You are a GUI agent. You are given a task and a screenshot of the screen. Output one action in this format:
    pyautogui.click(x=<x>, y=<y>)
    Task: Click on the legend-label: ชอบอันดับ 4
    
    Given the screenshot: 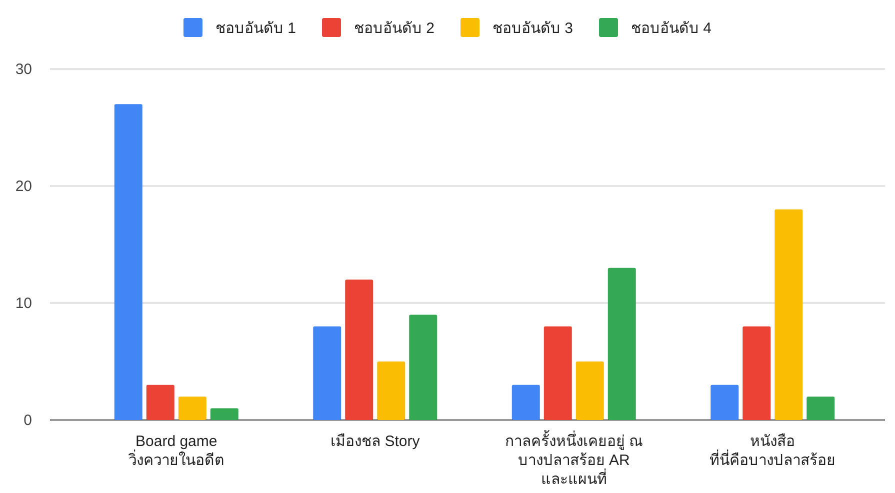 What is the action you would take?
    pyautogui.click(x=671, y=28)
    